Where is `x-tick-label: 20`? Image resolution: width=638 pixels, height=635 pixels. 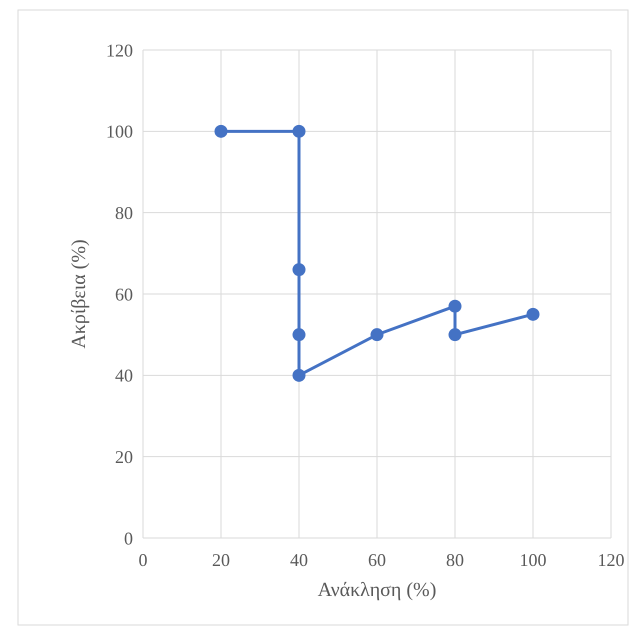
x-tick-label: 20 is located at coordinates (221, 560).